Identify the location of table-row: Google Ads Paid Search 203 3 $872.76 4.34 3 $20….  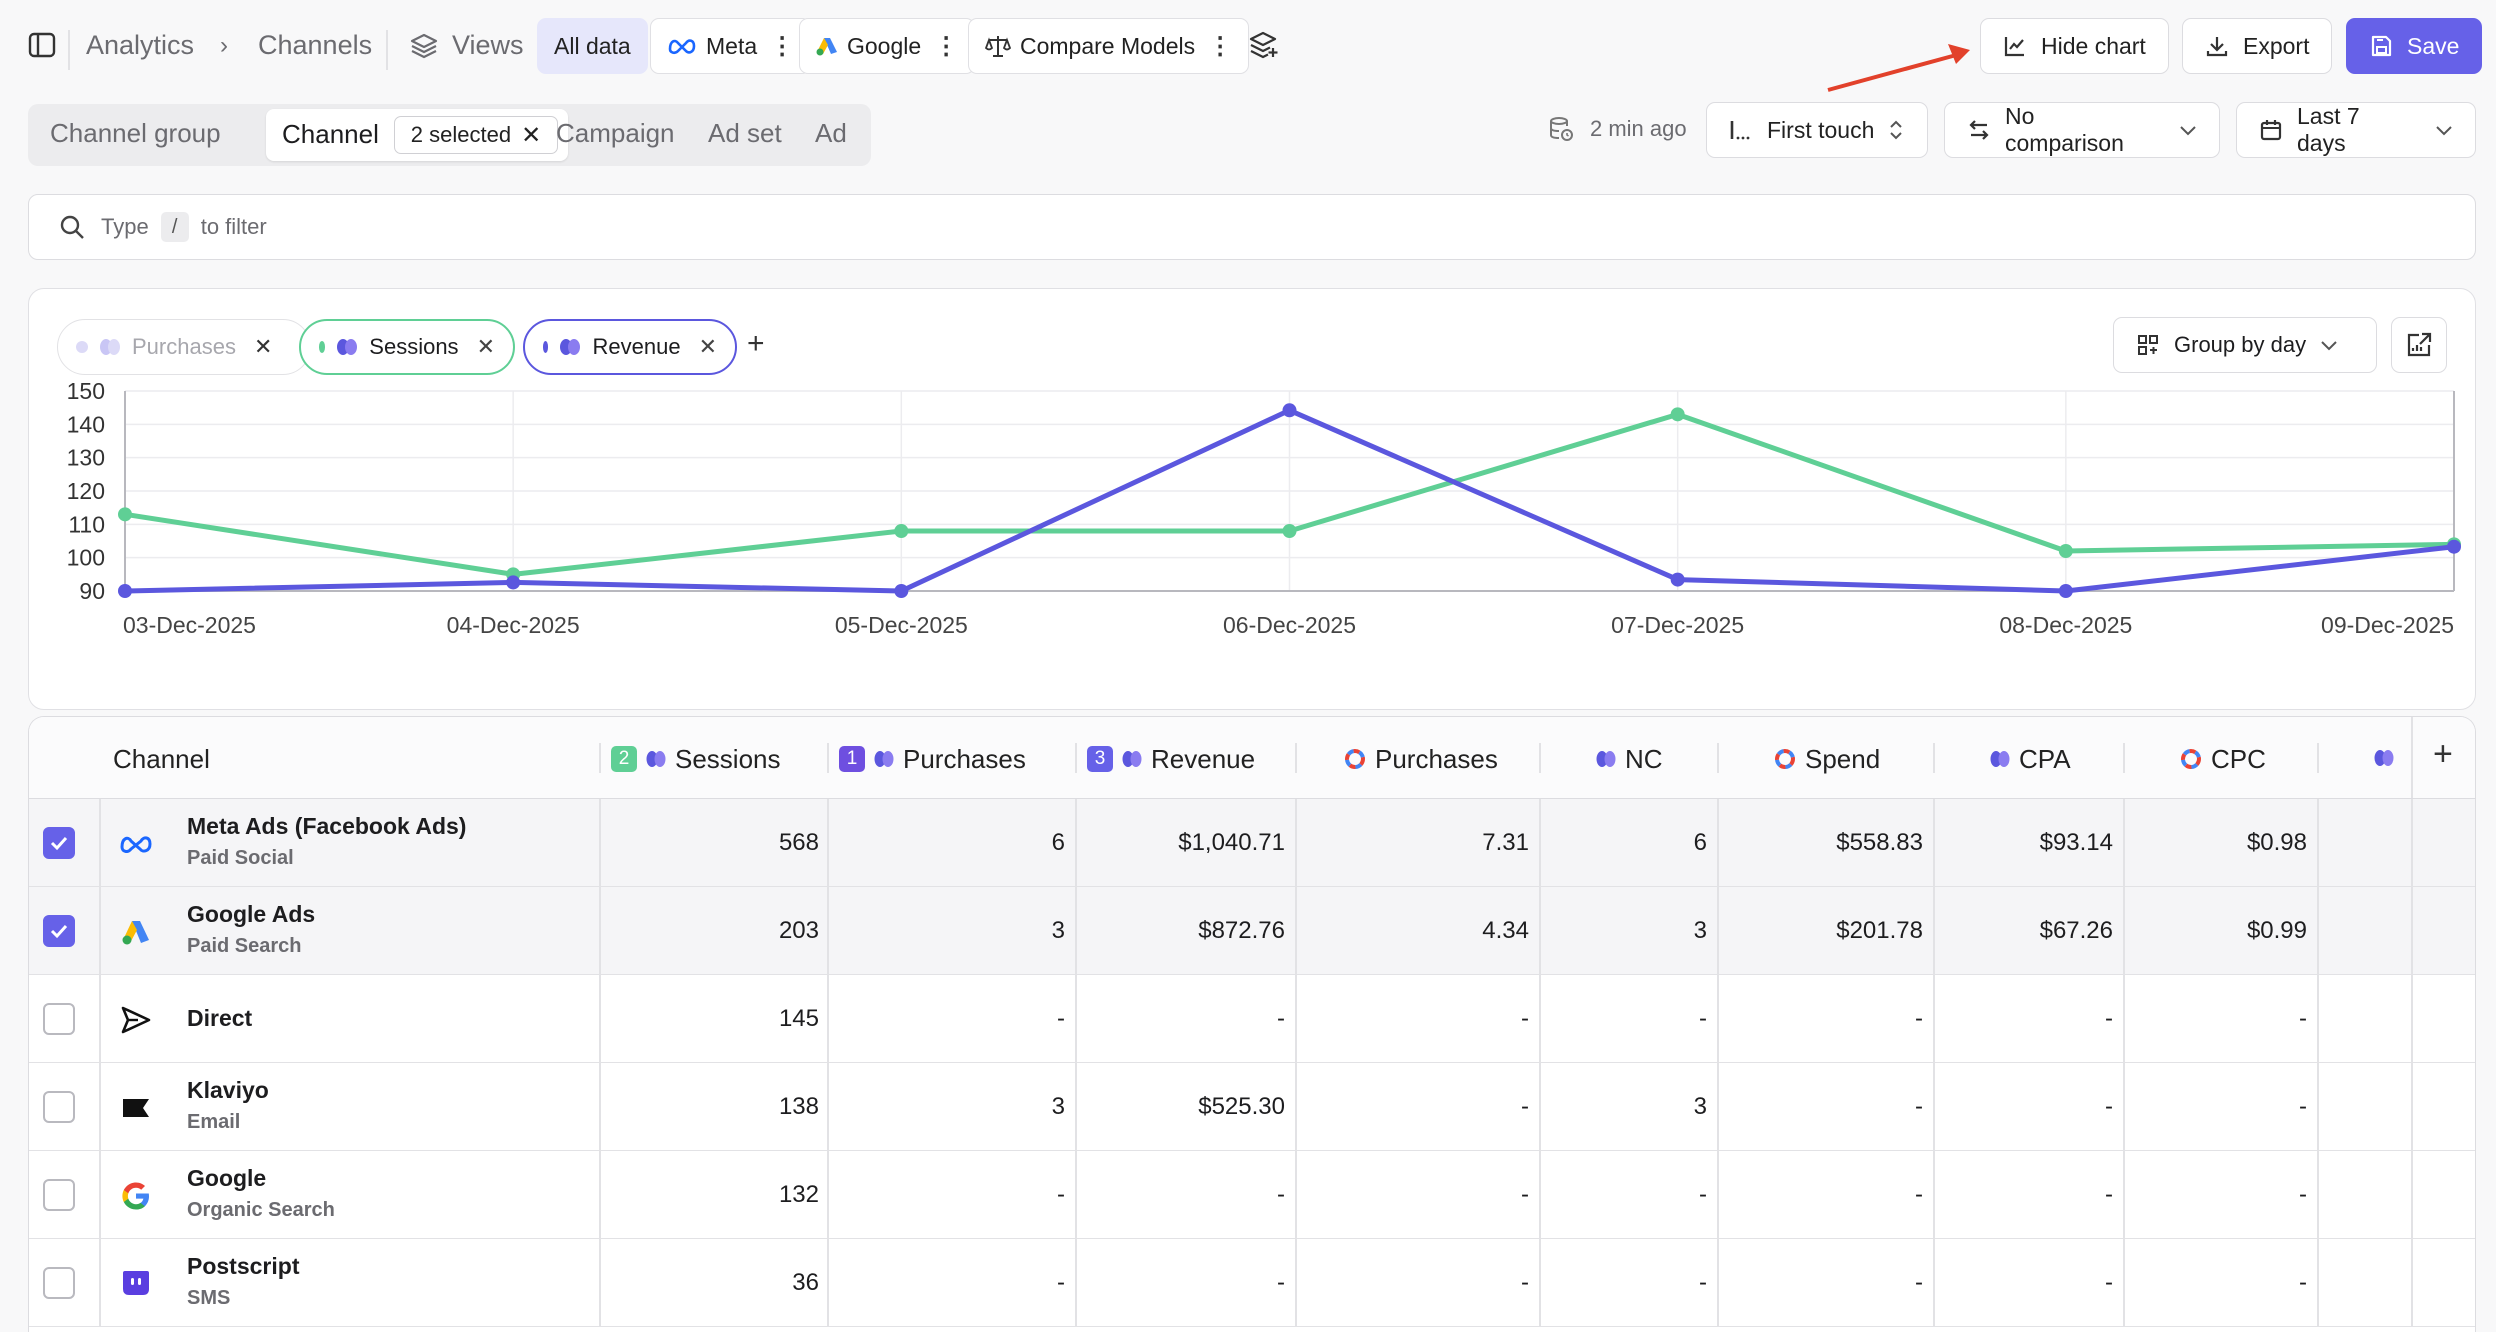
(1252, 931).